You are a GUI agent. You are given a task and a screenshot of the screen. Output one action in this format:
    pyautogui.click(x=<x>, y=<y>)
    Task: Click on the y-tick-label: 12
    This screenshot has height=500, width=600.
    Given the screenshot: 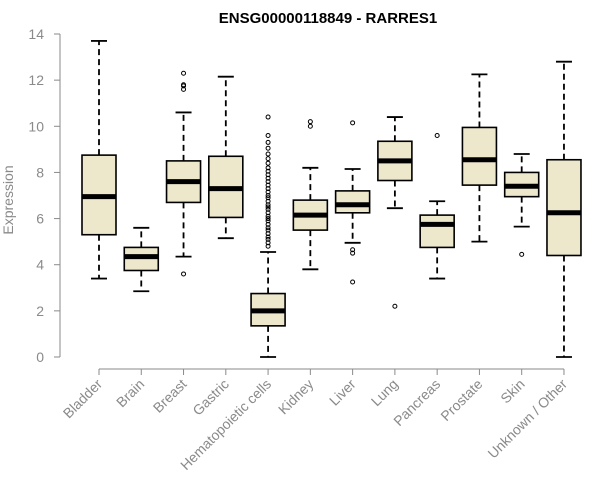 What is the action you would take?
    pyautogui.click(x=36, y=80)
    